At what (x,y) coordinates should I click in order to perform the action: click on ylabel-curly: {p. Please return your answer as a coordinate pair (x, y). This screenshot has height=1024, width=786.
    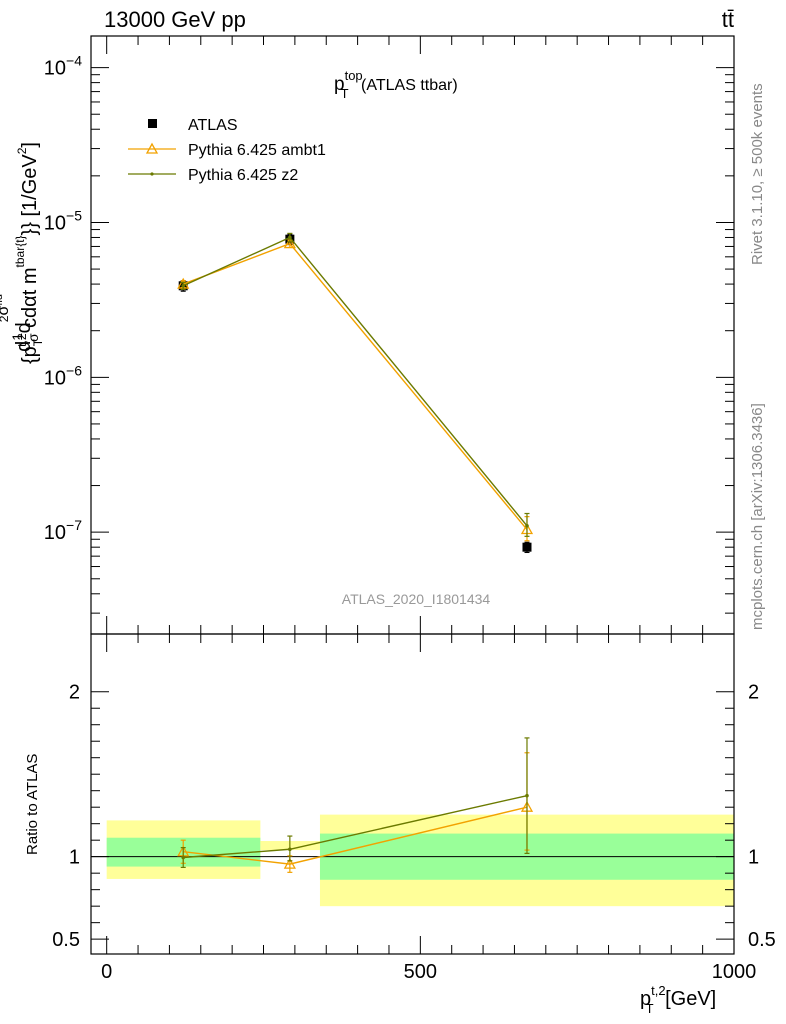
    Looking at the image, I should click on (30, 355).